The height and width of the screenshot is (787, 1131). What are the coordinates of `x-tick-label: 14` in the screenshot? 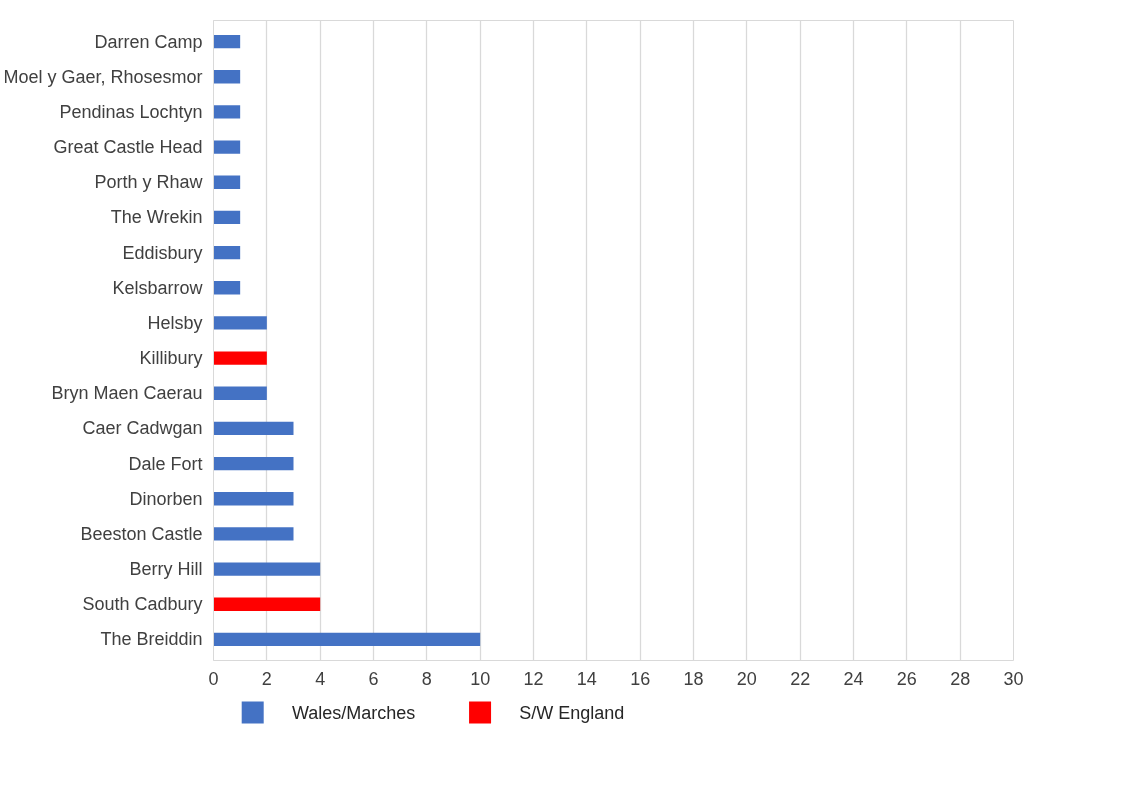 It's located at (586, 678).